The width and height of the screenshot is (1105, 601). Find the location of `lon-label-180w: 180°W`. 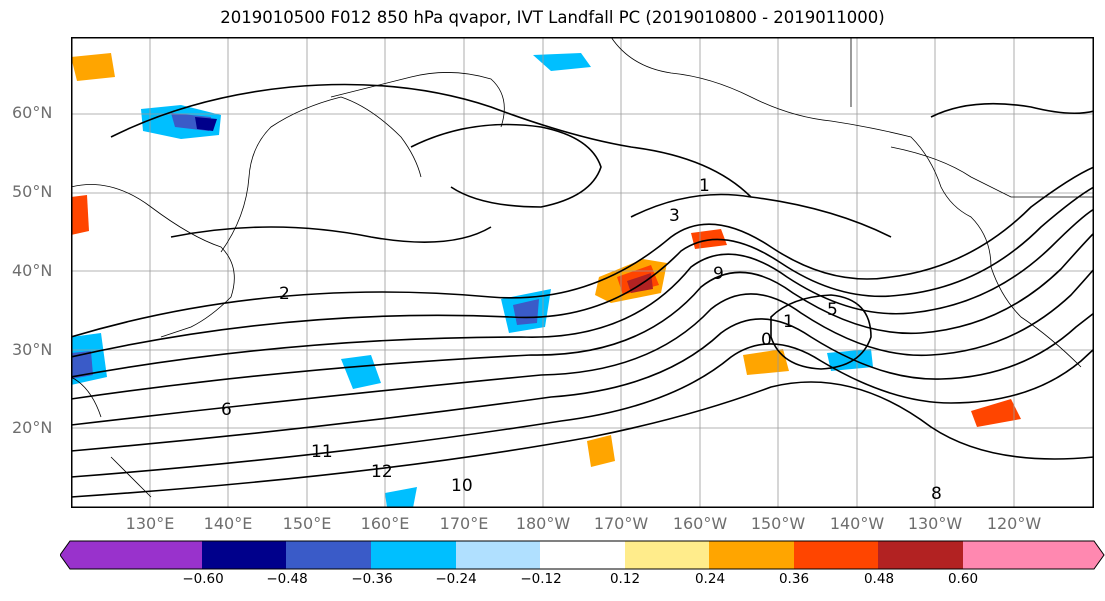

lon-label-180w: 180°W is located at coordinates (543, 523).